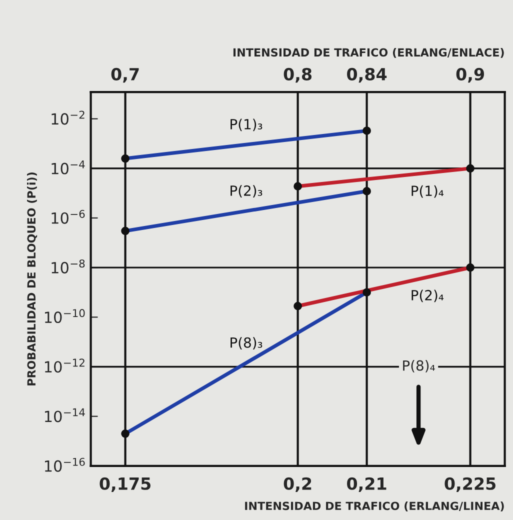  Describe the element at coordinates (246, 191) in the screenshot. I see `series-label: P(2)₃` at that location.